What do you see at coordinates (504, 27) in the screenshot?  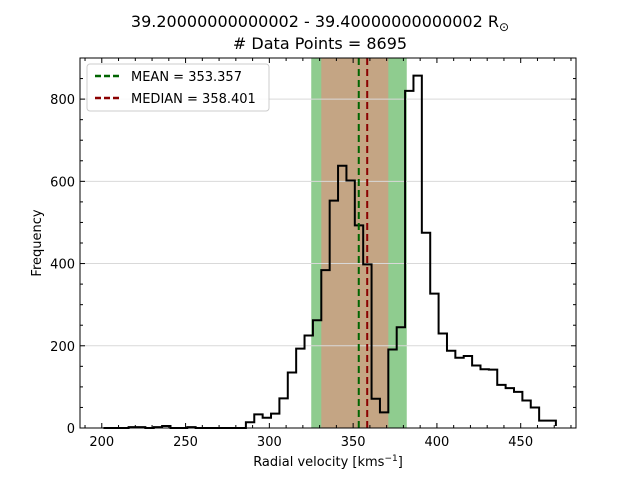 I see `solar-radius-symbol: ⊙` at bounding box center [504, 27].